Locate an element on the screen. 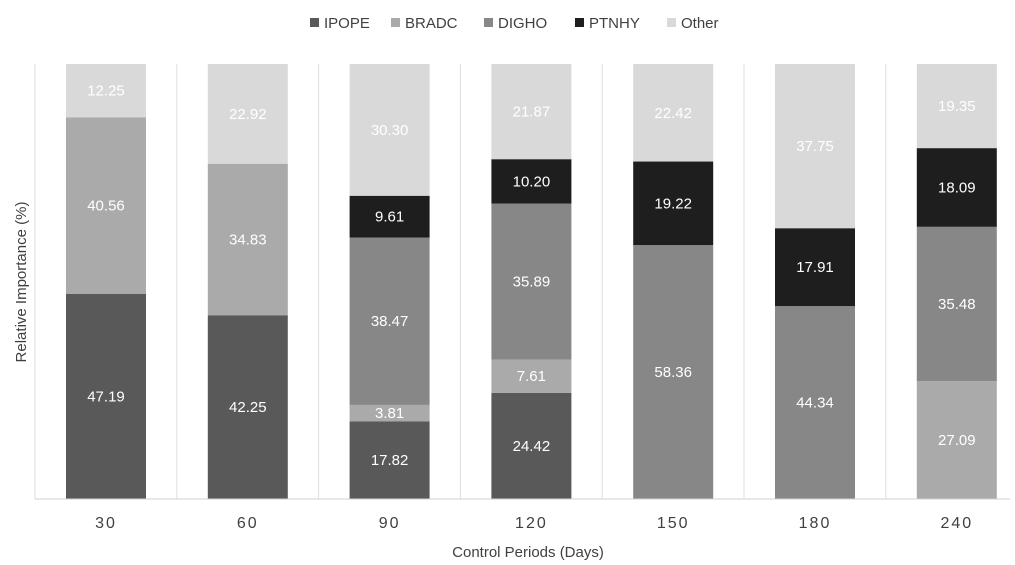 The image size is (1015, 565). legend-label-bradc: BRADC is located at coordinates (431, 23).